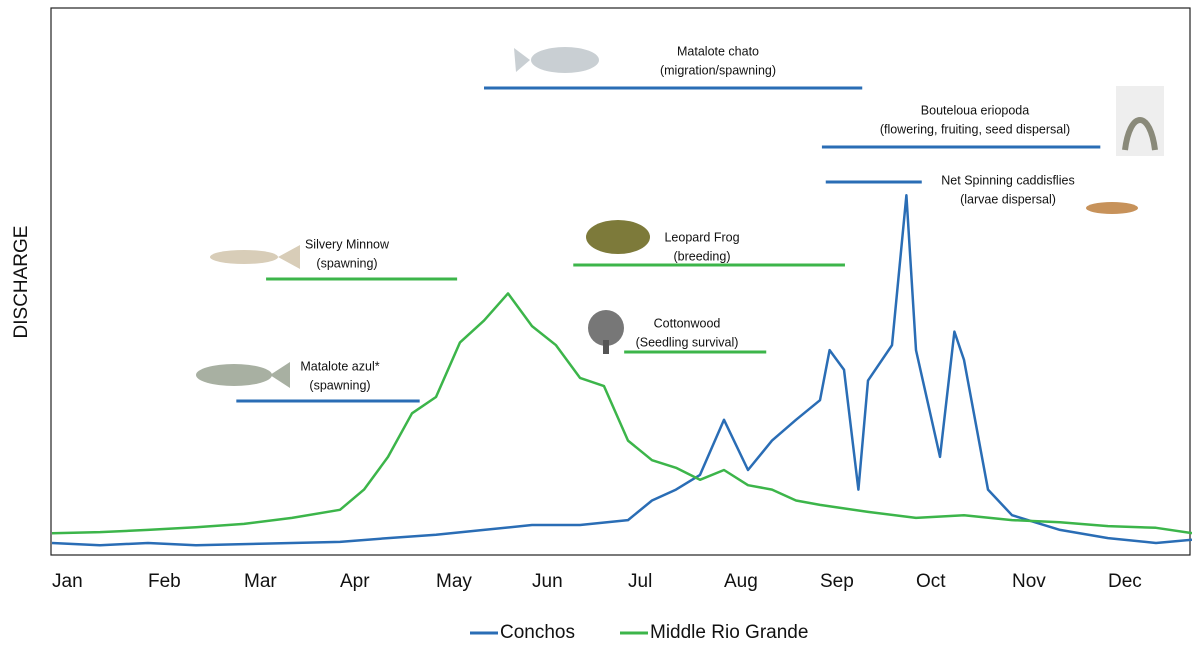 The image size is (1192, 647). What do you see at coordinates (702, 256) in the screenshot?
I see `period-detail: (breeding)` at bounding box center [702, 256].